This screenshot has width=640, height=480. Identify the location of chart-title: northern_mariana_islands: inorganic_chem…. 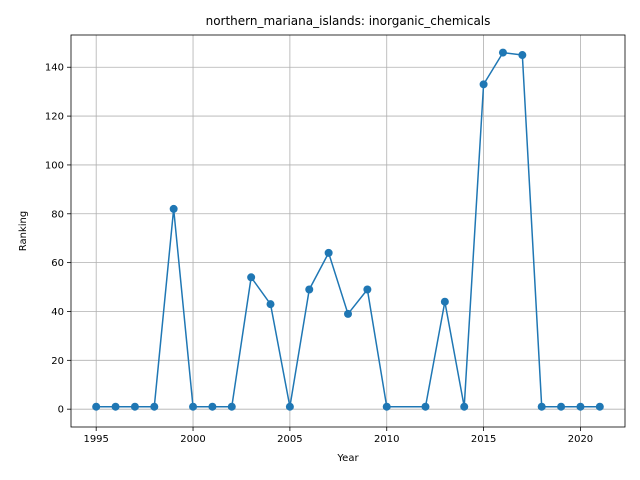
(348, 21).